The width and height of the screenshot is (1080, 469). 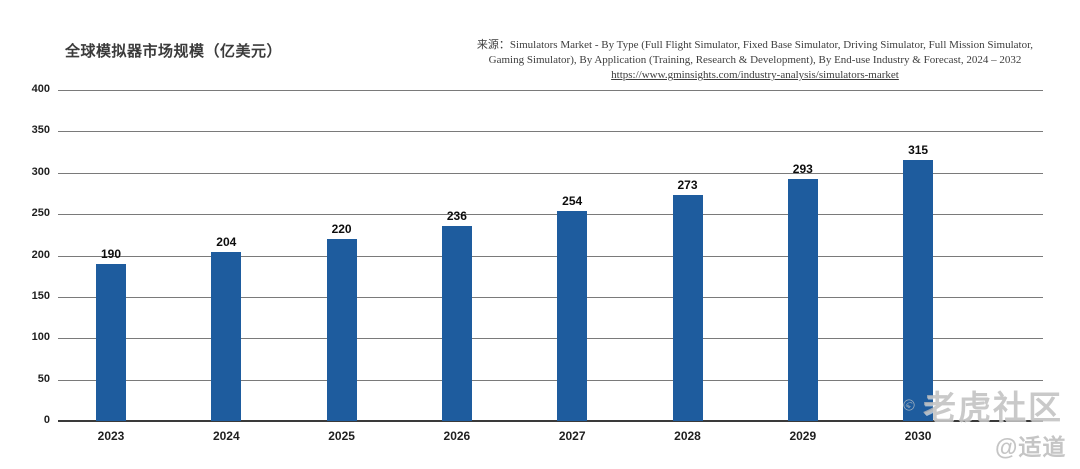 I want to click on bar-value-label: 190, so click(x=111, y=253).